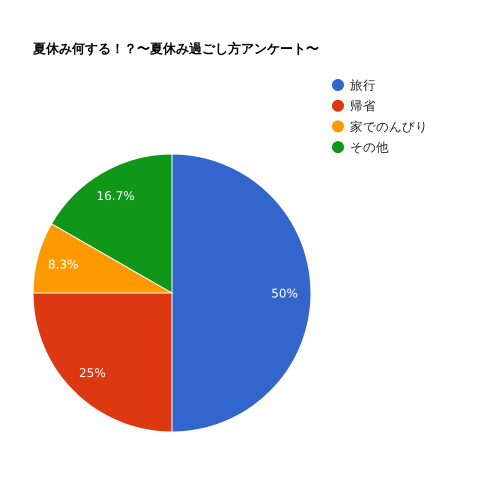 Image resolution: width=500 pixels, height=500 pixels. I want to click on data-label: 16.7%, so click(115, 196).